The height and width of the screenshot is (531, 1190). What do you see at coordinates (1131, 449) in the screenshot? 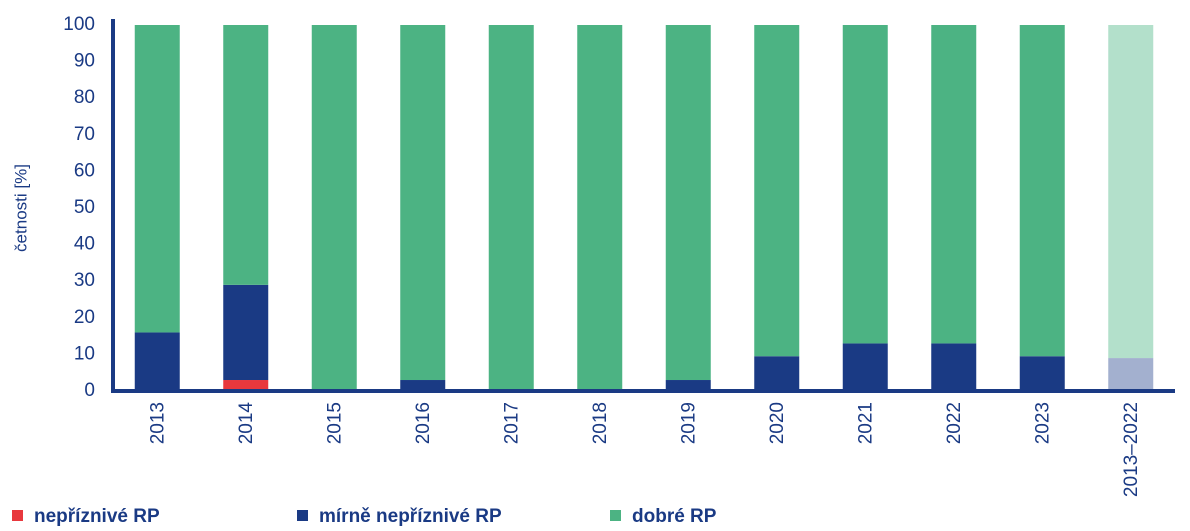
I see `x-tick-label: 2013–2022` at bounding box center [1131, 449].